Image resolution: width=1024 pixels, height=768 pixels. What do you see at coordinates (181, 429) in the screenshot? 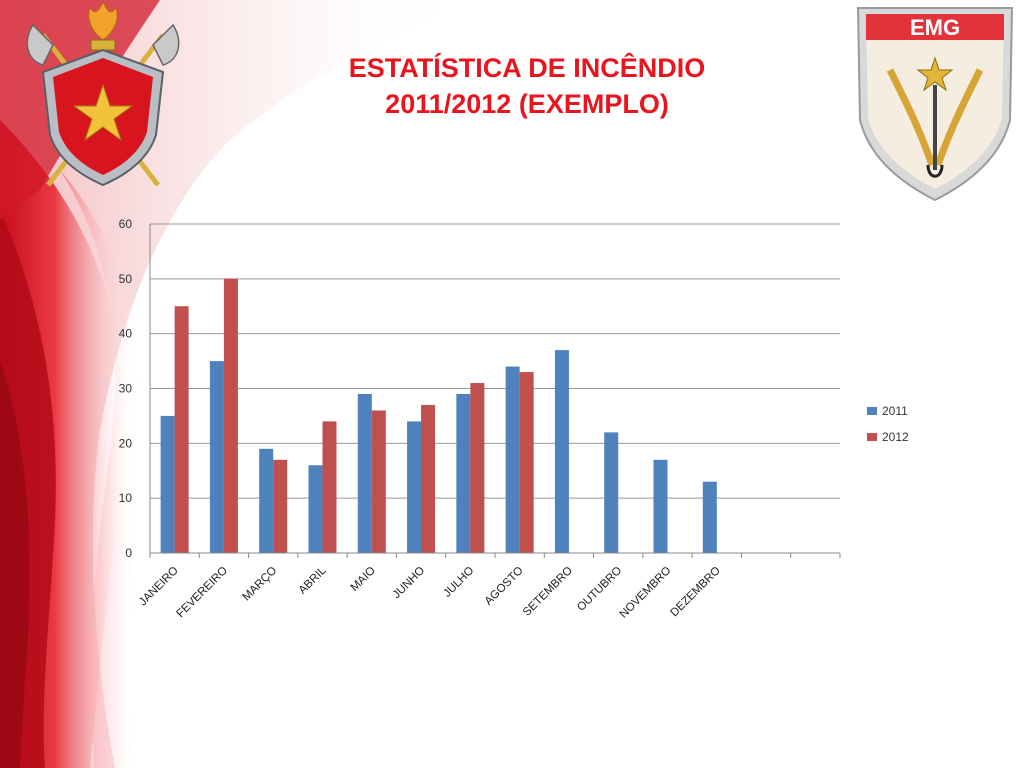
I see `bar-2012-janeiro` at bounding box center [181, 429].